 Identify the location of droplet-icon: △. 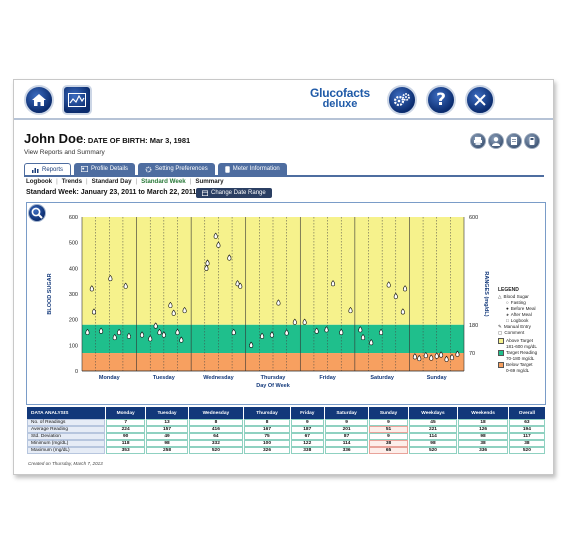
(500, 296).